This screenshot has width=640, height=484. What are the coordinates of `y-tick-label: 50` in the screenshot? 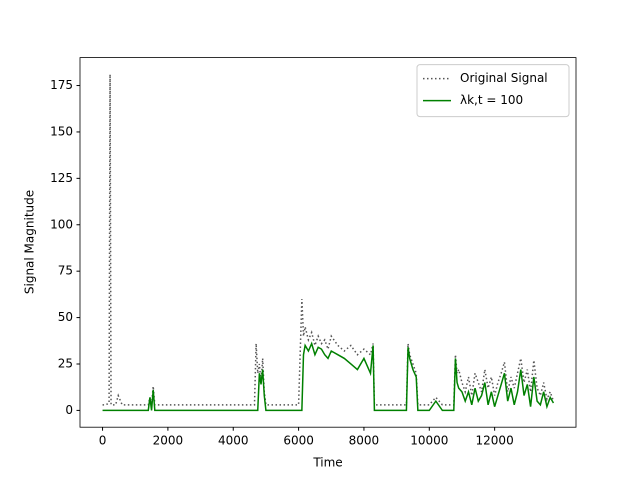 It's located at (65, 317).